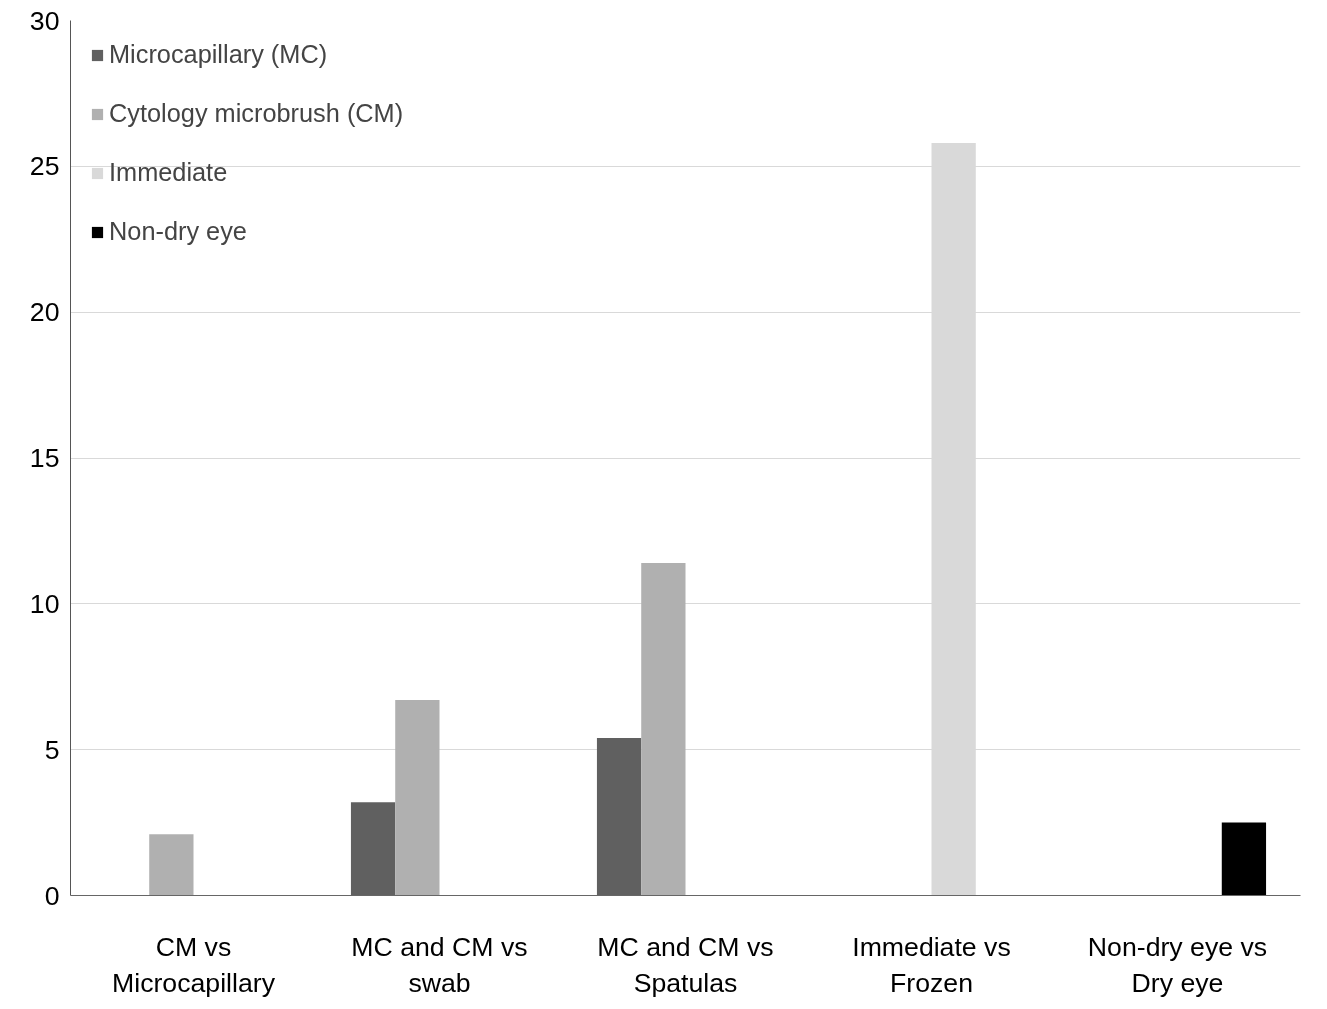 This screenshot has width=1327, height=1009. I want to click on legend-label: Microcapillary (MC), so click(218, 54).